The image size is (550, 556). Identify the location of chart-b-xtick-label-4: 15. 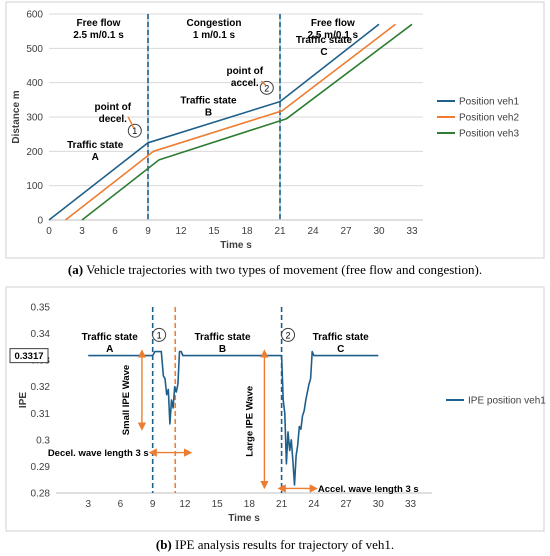
(218, 504).